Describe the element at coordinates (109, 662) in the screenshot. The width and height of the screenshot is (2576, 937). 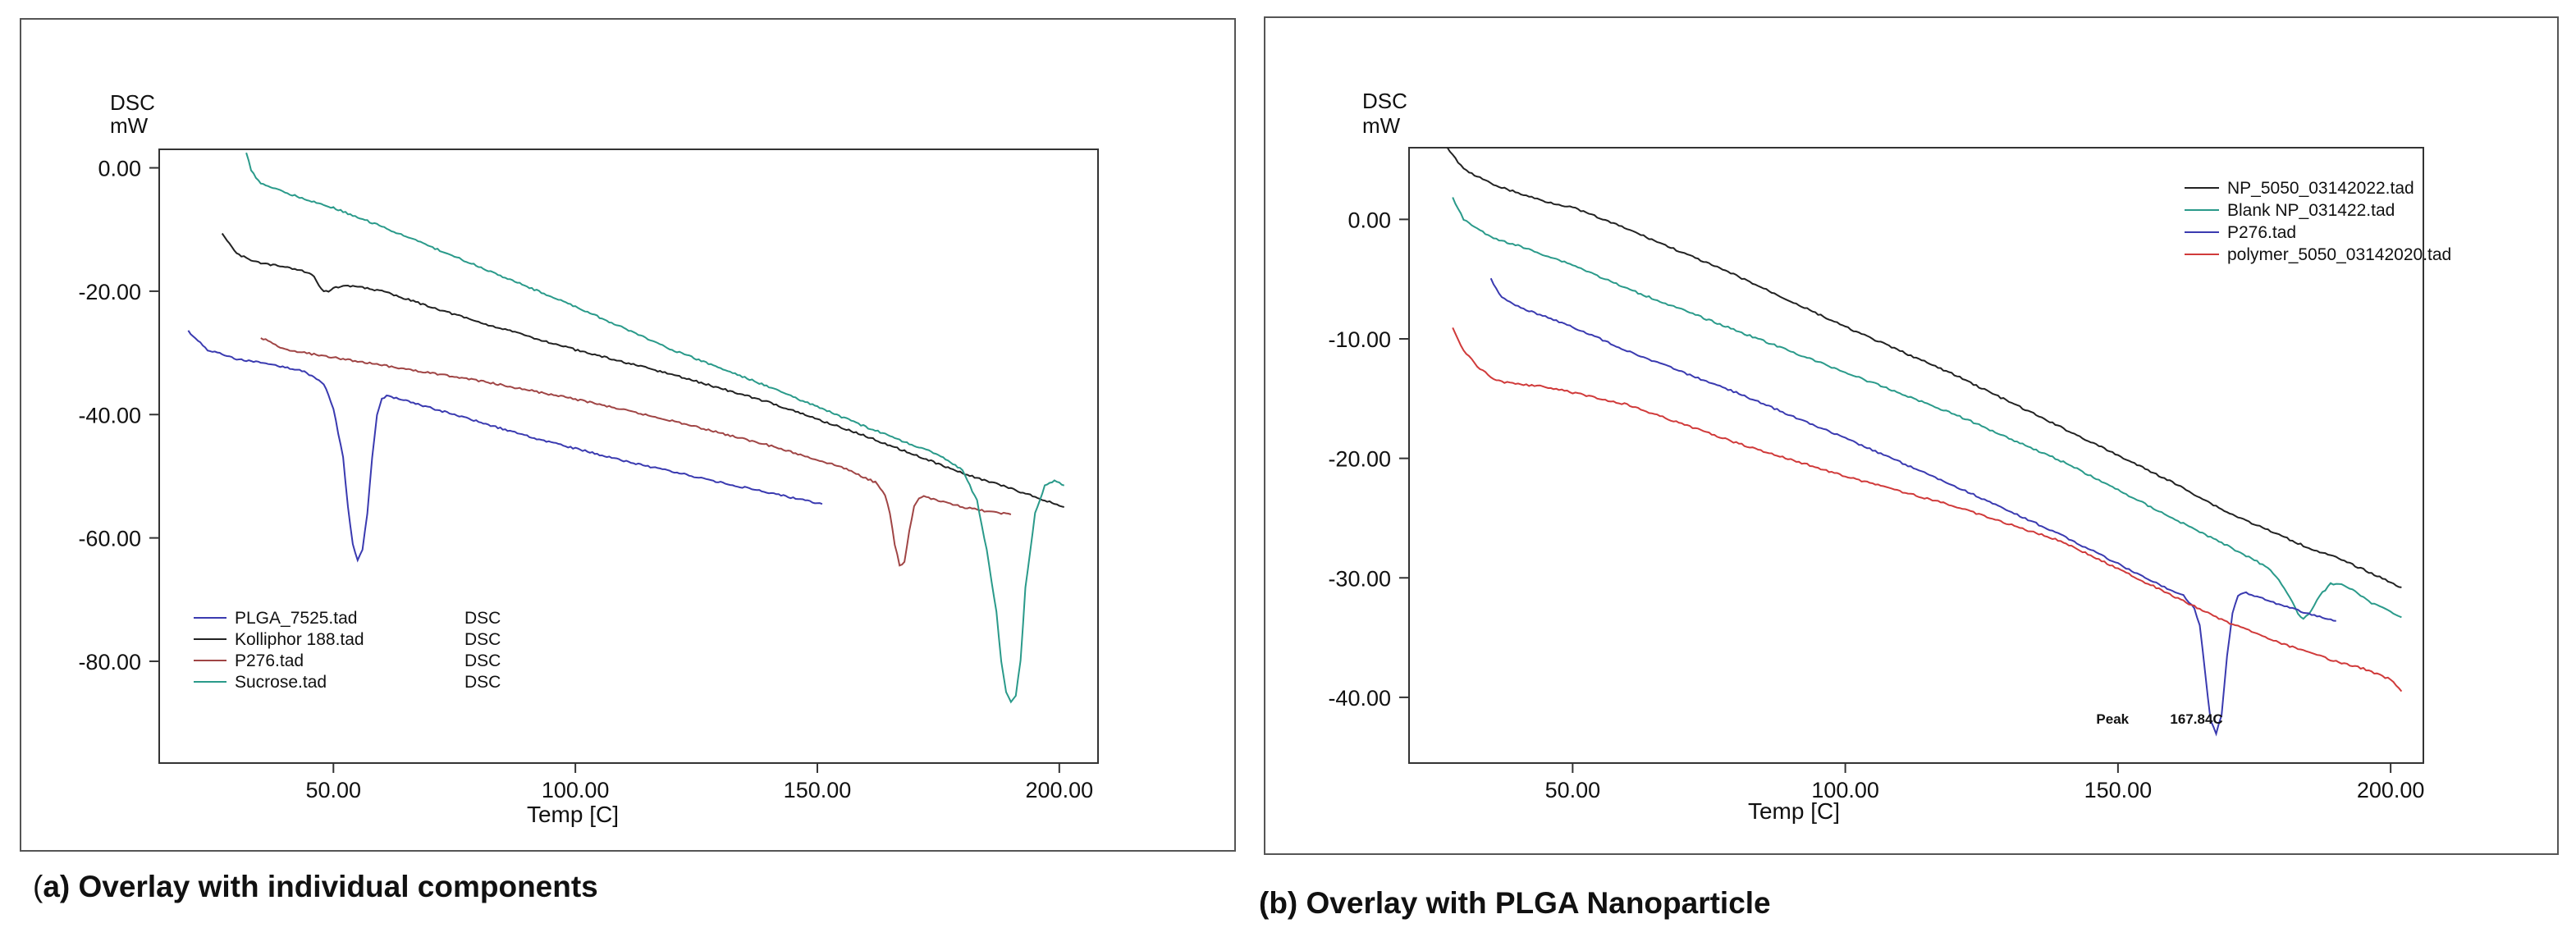
I see `chart-a-ytick-label: -80.00` at that location.